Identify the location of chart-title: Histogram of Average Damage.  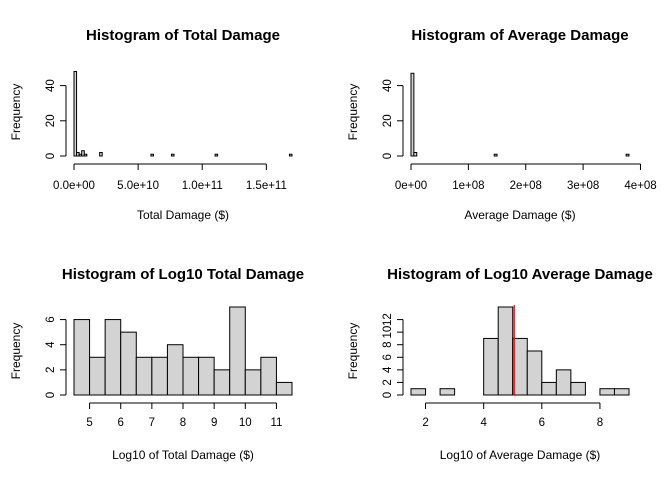
(519, 35).